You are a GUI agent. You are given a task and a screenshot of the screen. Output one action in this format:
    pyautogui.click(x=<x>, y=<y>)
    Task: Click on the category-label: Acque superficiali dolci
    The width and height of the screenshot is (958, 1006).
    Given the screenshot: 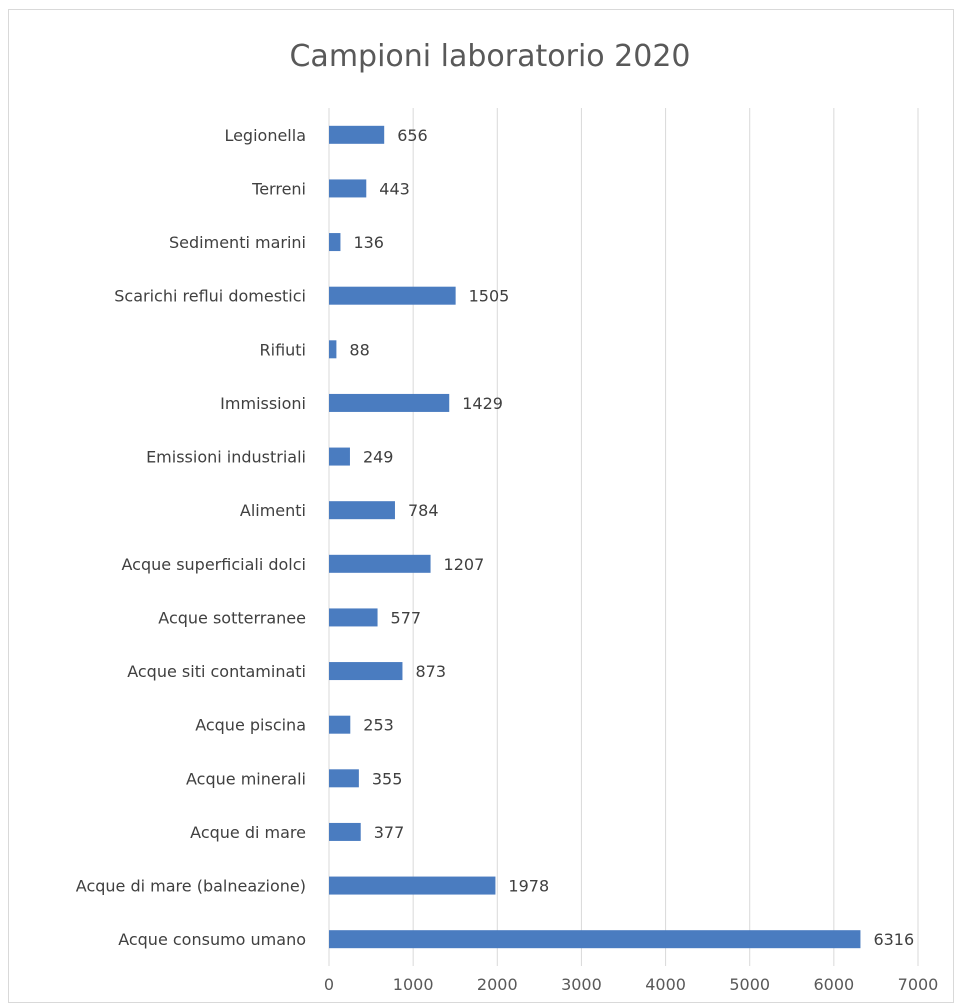 What is the action you would take?
    pyautogui.click(x=214, y=564)
    